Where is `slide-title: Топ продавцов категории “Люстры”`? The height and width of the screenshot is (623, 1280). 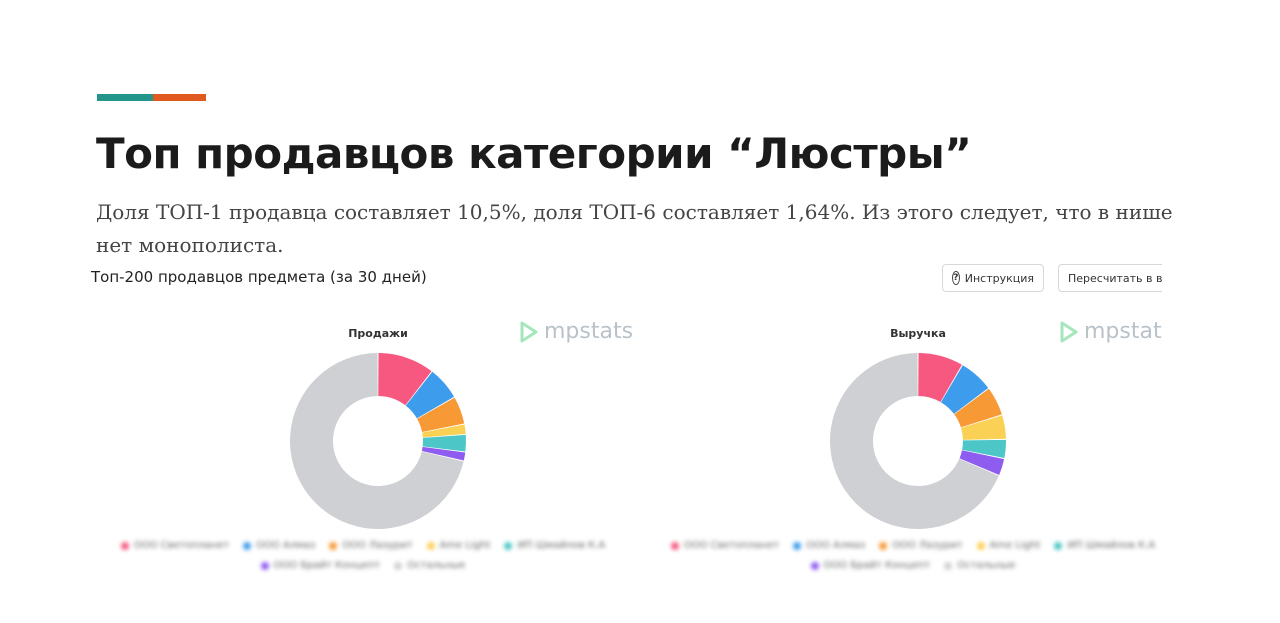
slide-title: Топ продавцов категории “Люстры” is located at coordinates (534, 153).